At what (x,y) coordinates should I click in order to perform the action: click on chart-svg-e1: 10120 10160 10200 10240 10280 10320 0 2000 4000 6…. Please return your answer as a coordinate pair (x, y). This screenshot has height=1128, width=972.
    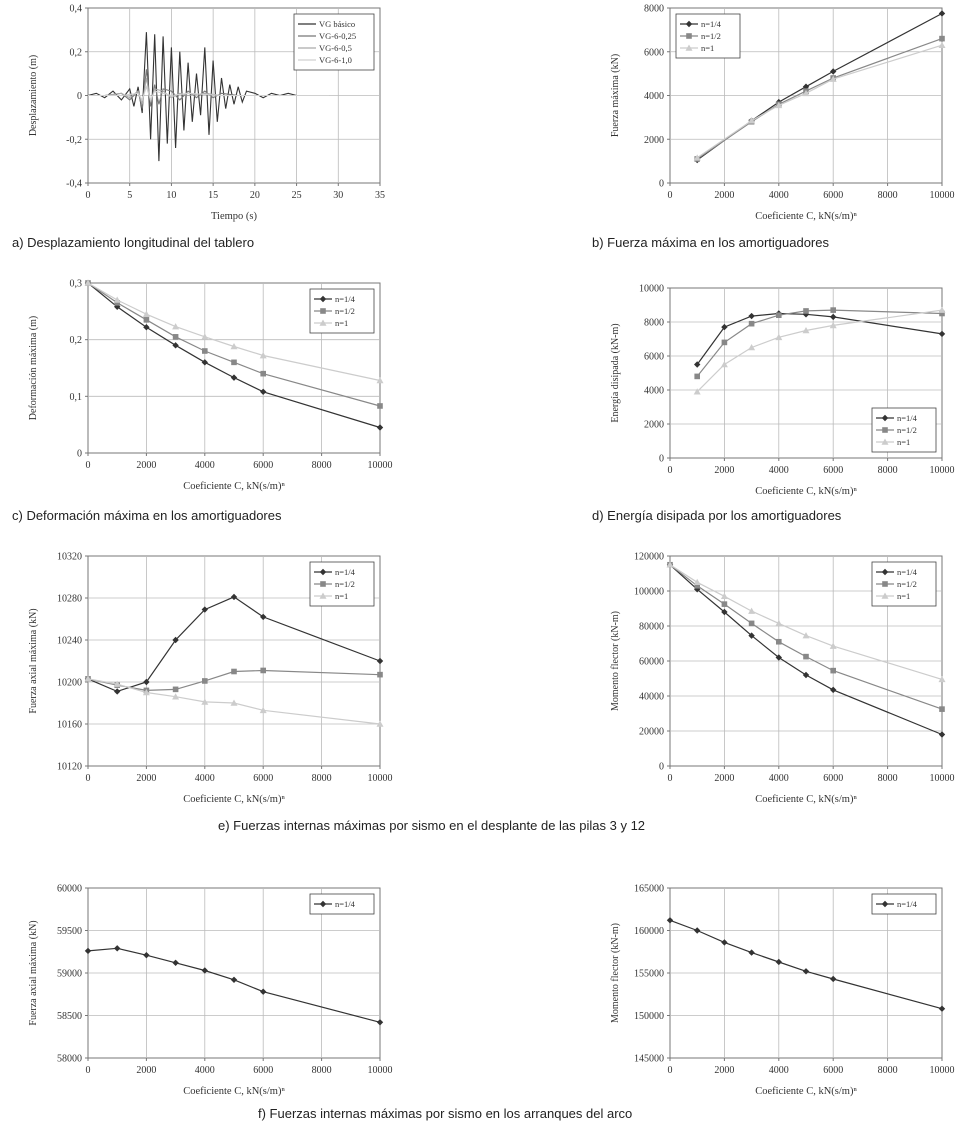
    Looking at the image, I should click on (210, 679).